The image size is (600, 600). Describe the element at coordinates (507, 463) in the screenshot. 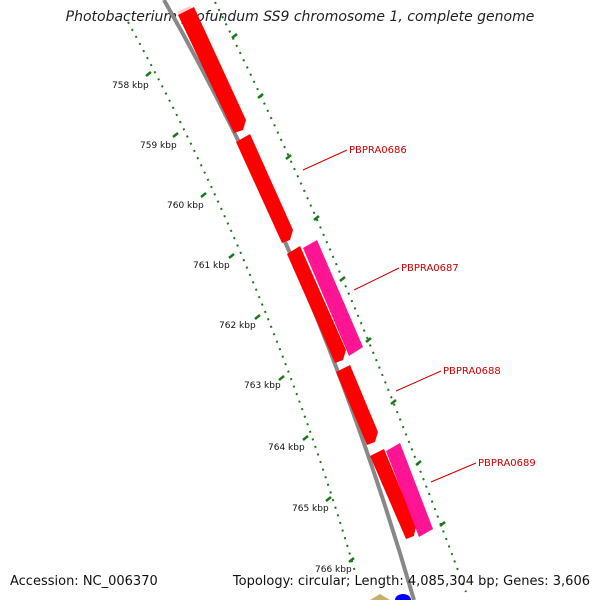

I see `gene-label-pbpra0689: PBPRA0689` at that location.